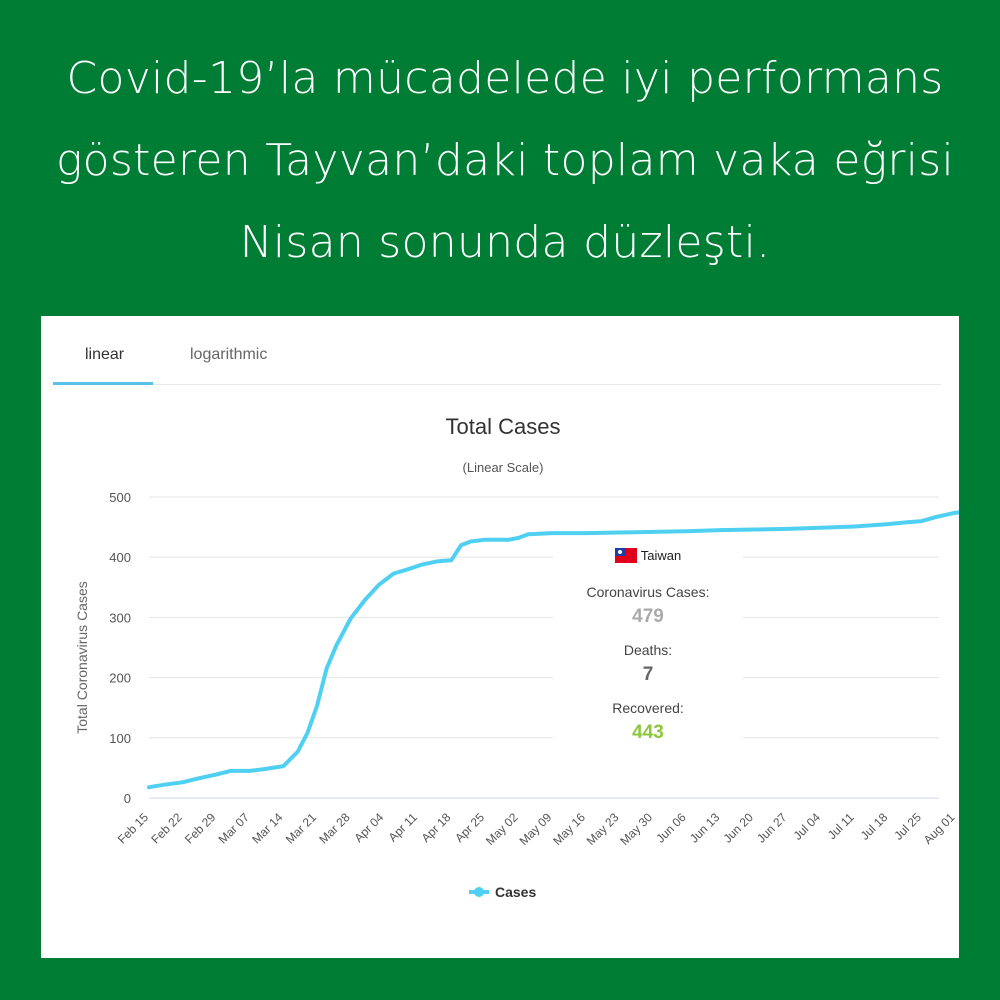 This screenshot has height=1000, width=1000. What do you see at coordinates (841, 826) in the screenshot?
I see `x-tick-label: Jul 11` at bounding box center [841, 826].